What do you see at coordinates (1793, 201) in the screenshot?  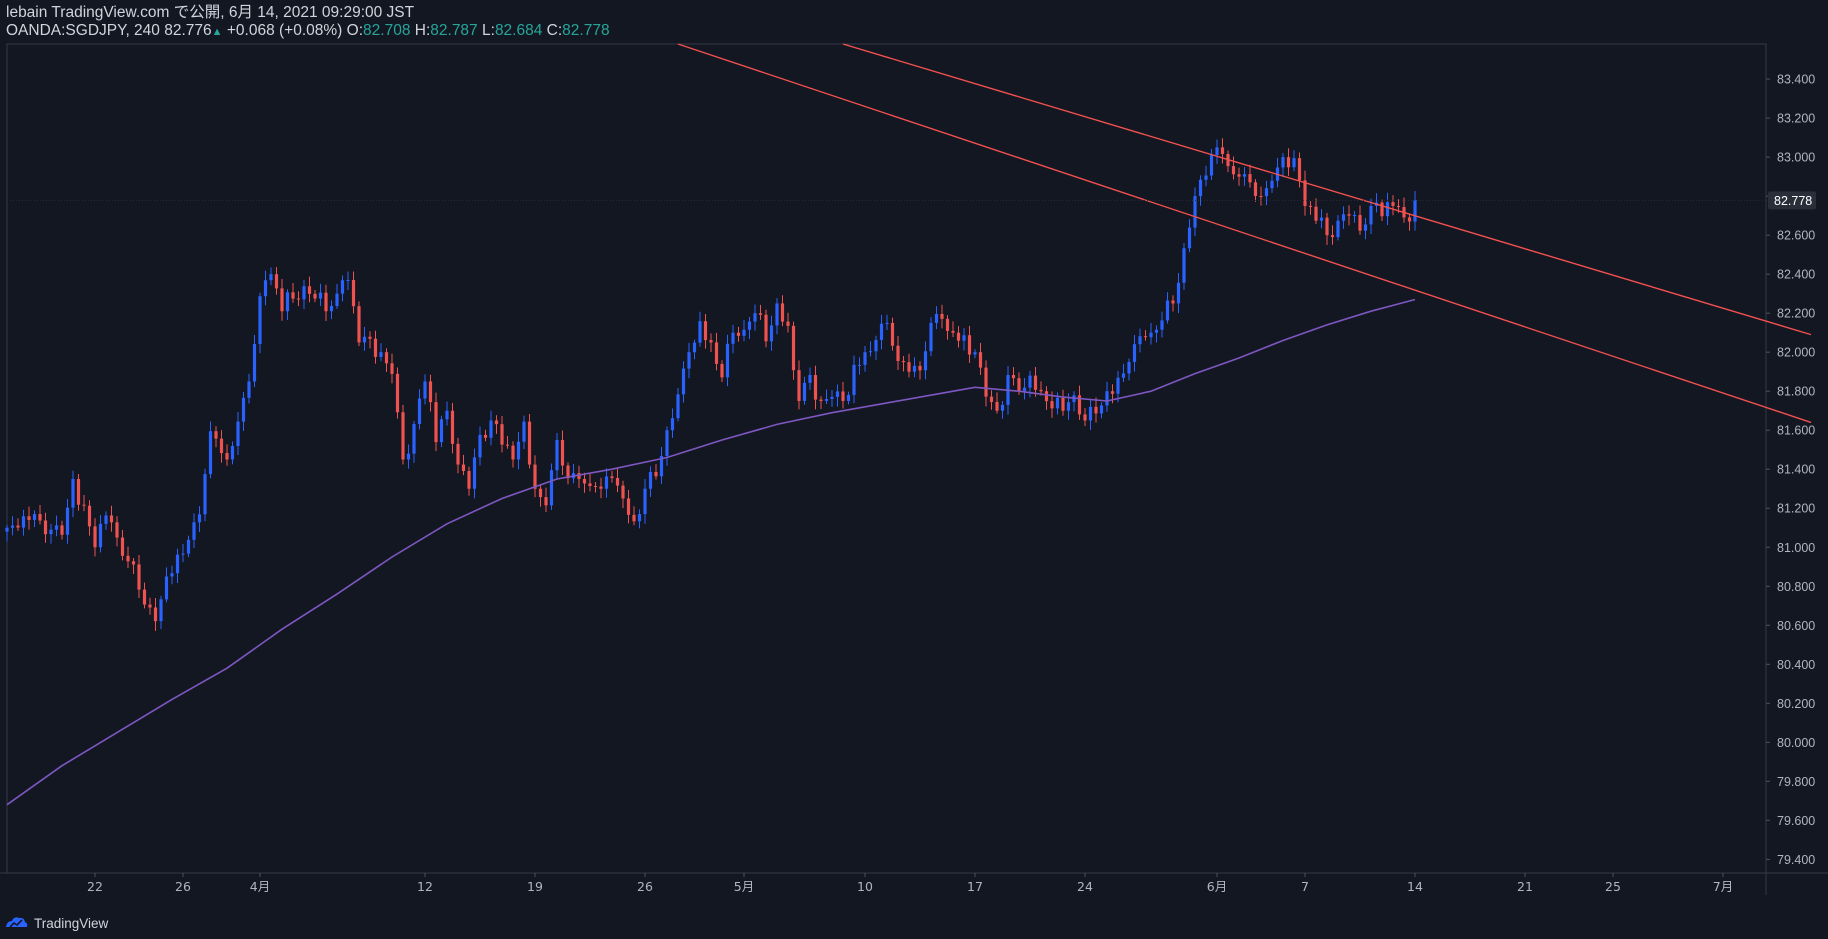 I see `last-price-label: 82.778` at bounding box center [1793, 201].